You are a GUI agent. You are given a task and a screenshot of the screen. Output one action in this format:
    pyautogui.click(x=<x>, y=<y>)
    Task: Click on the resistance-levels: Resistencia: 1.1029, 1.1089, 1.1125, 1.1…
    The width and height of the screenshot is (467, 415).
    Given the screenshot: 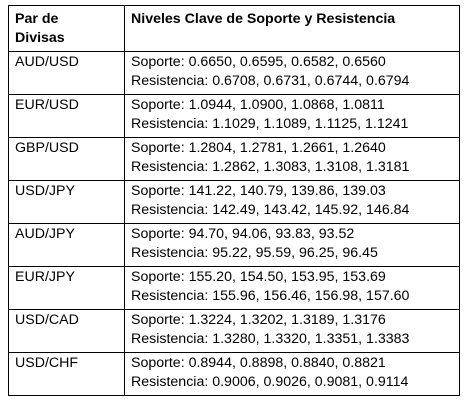 What is the action you would take?
    pyautogui.click(x=270, y=124)
    